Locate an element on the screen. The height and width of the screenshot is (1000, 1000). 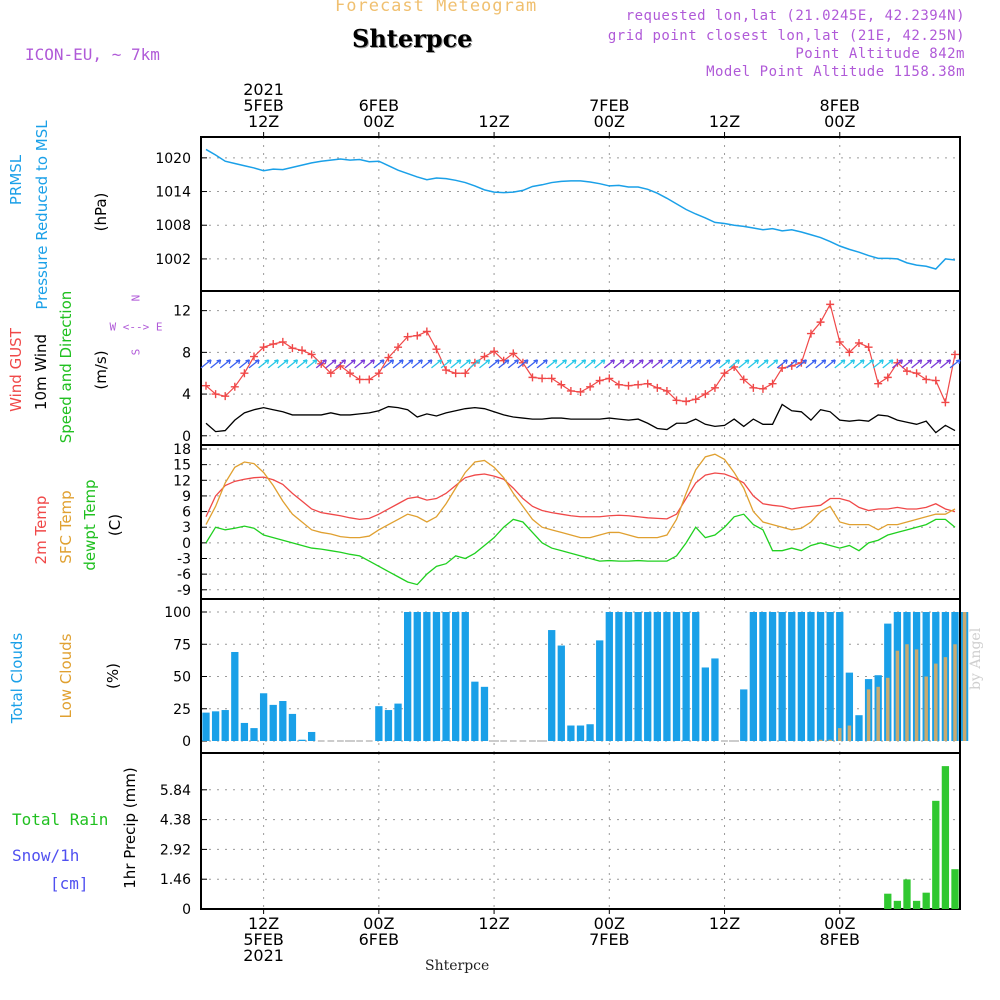
snow-label: Snow/1h is located at coordinates (46, 855).